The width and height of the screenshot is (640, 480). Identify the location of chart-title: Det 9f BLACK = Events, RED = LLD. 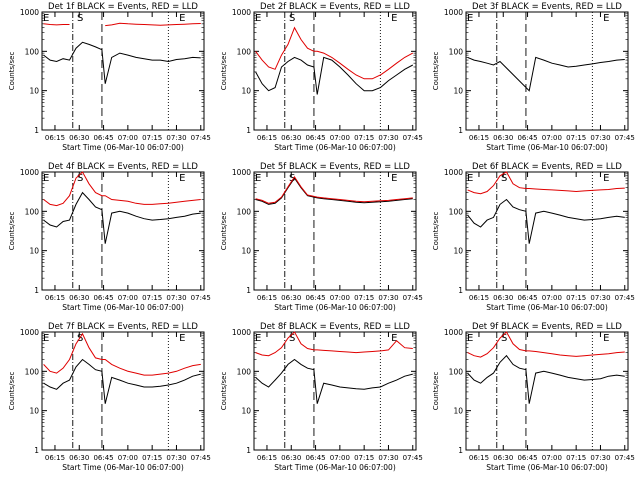
(547, 327).